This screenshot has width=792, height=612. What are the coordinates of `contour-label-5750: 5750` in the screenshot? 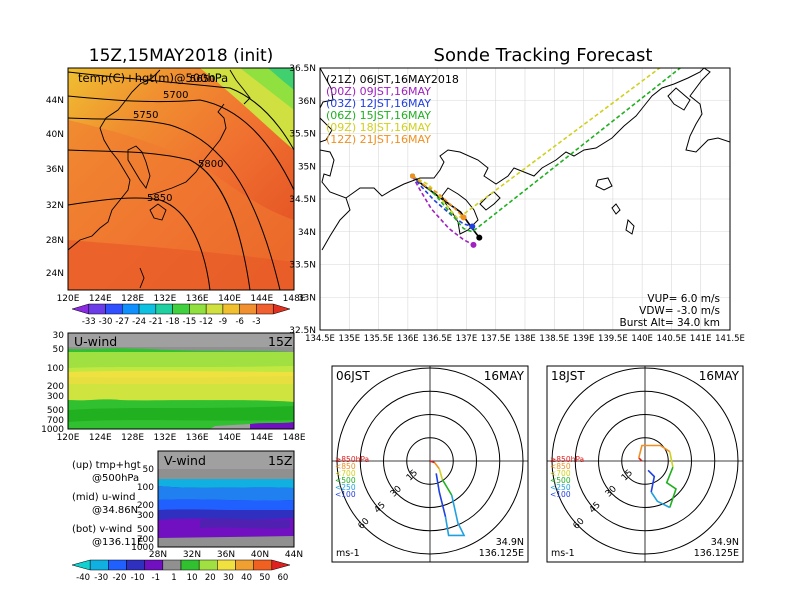 It's located at (145, 115).